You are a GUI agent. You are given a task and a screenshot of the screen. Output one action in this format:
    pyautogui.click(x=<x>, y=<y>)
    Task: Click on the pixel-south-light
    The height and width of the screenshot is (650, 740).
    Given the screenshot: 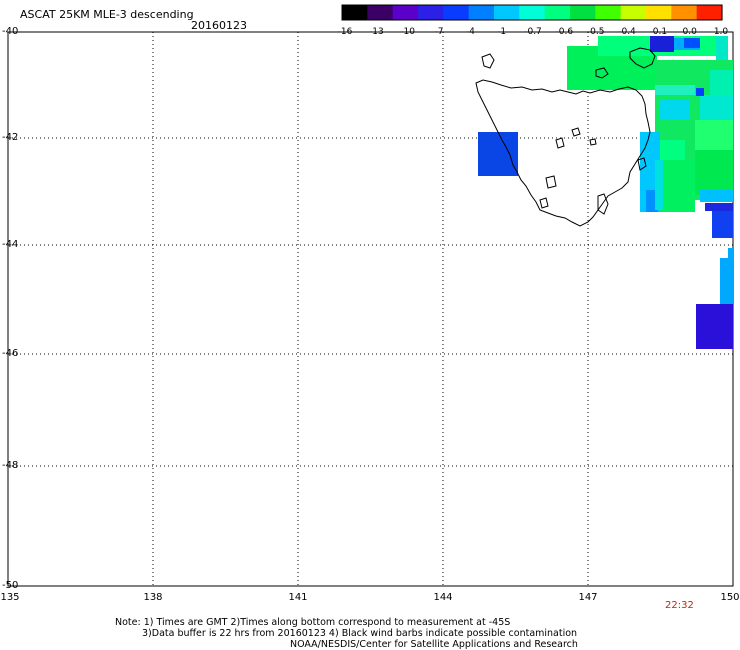 What is the action you would take?
    pyautogui.click(x=730, y=253)
    